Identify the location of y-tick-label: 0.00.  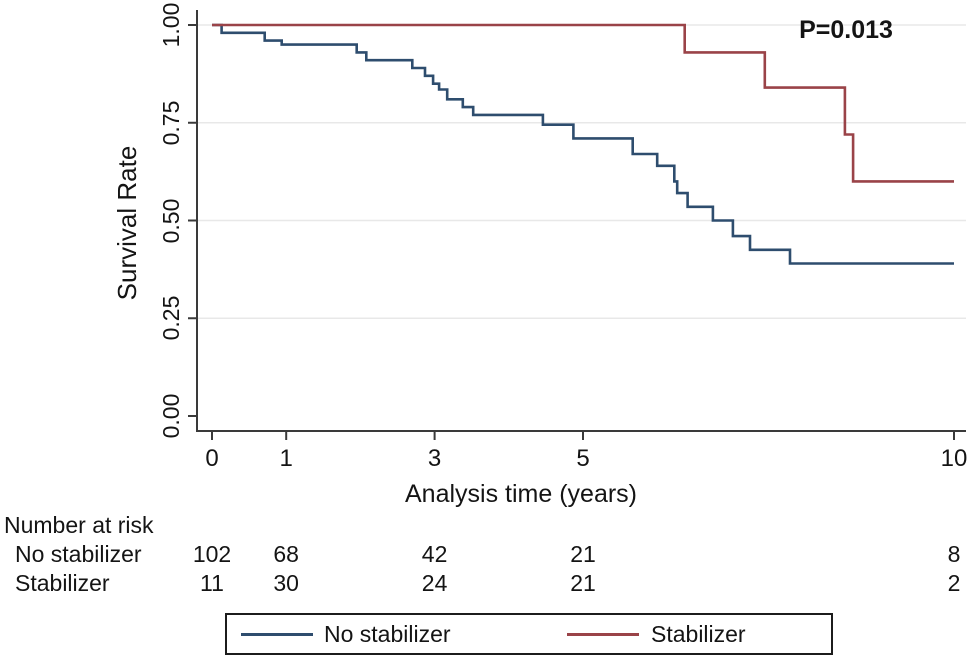
(171, 416).